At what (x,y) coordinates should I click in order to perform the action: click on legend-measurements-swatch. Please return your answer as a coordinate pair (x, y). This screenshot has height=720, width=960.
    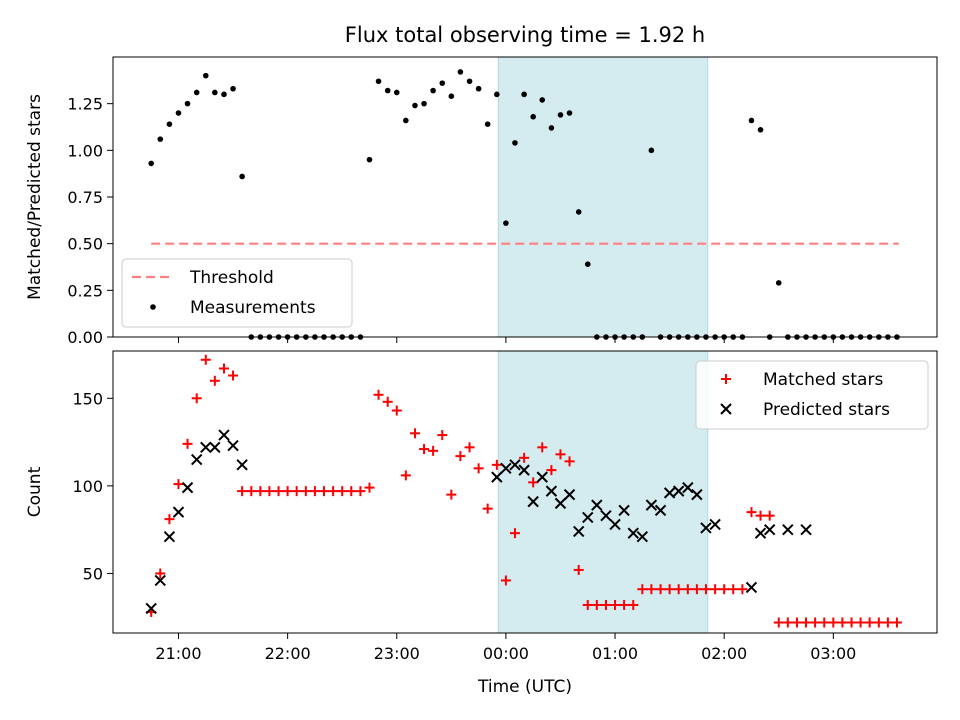
    Looking at the image, I should click on (153, 307).